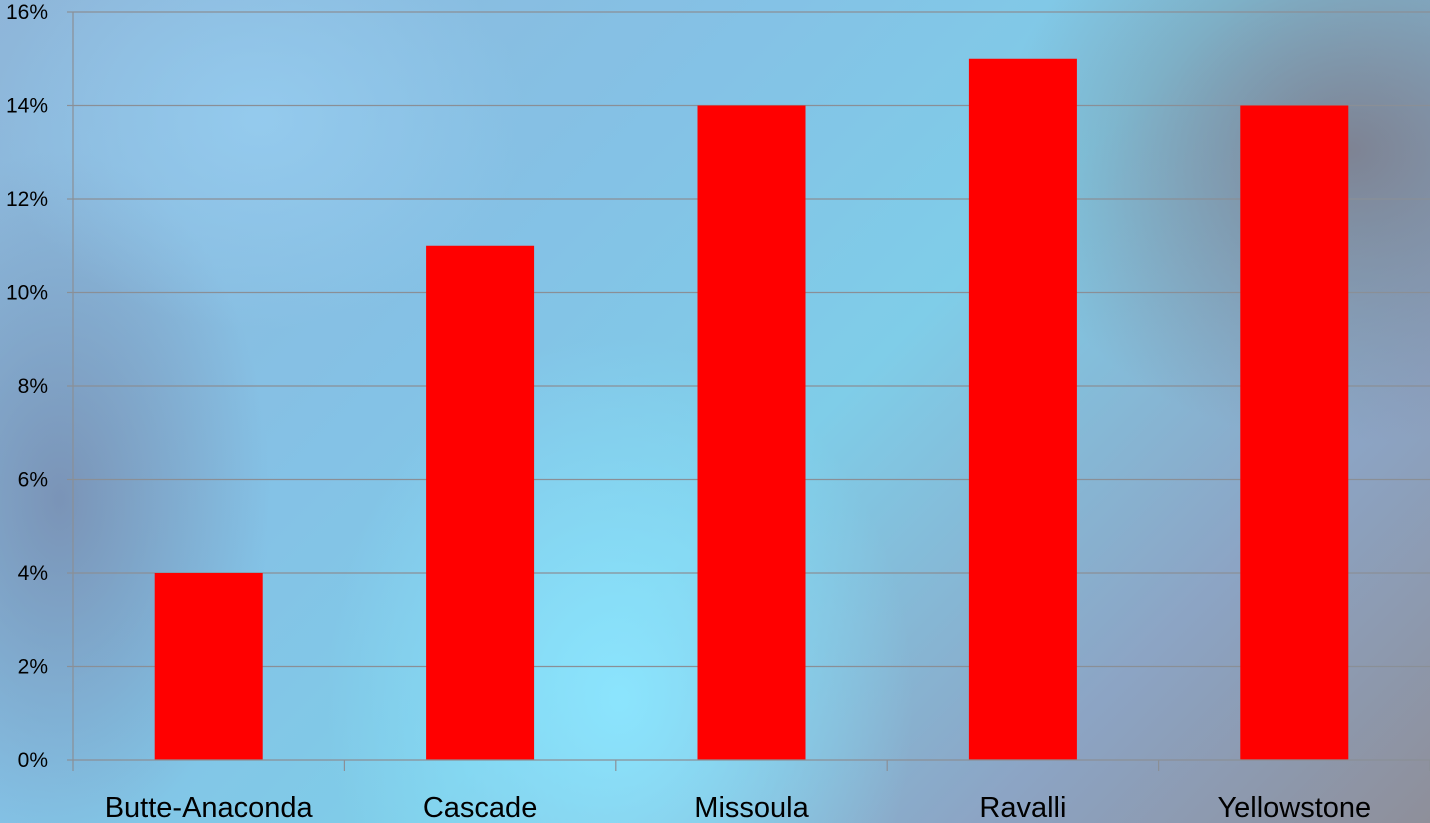 This screenshot has width=1430, height=823. Describe the element at coordinates (208, 666) in the screenshot. I see `bar-butte-anaconda` at that location.